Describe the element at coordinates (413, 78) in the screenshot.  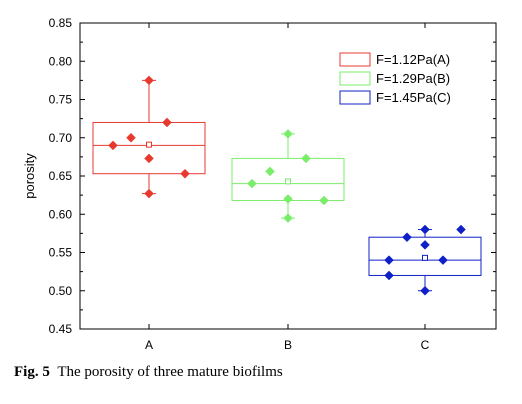
I see `legend-label-B: F=1.29Pa(B)` at that location.